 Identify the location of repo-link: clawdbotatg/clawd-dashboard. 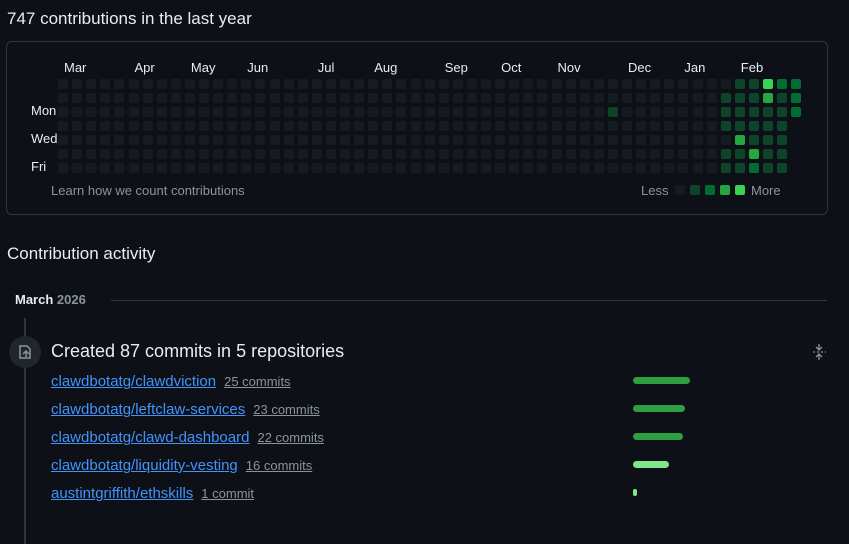
(150, 437).